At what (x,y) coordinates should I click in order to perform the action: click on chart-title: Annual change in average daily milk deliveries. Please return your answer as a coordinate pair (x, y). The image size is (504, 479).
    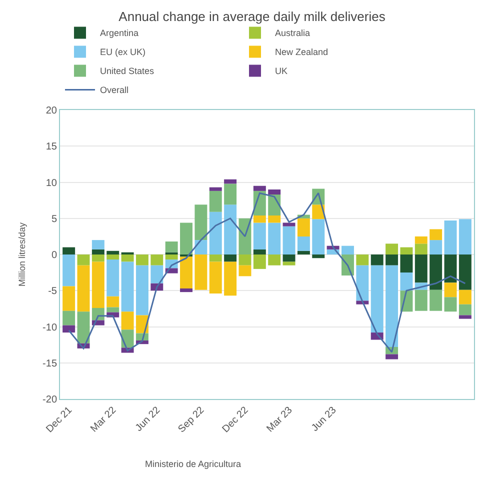
    Looking at the image, I should click on (252, 16).